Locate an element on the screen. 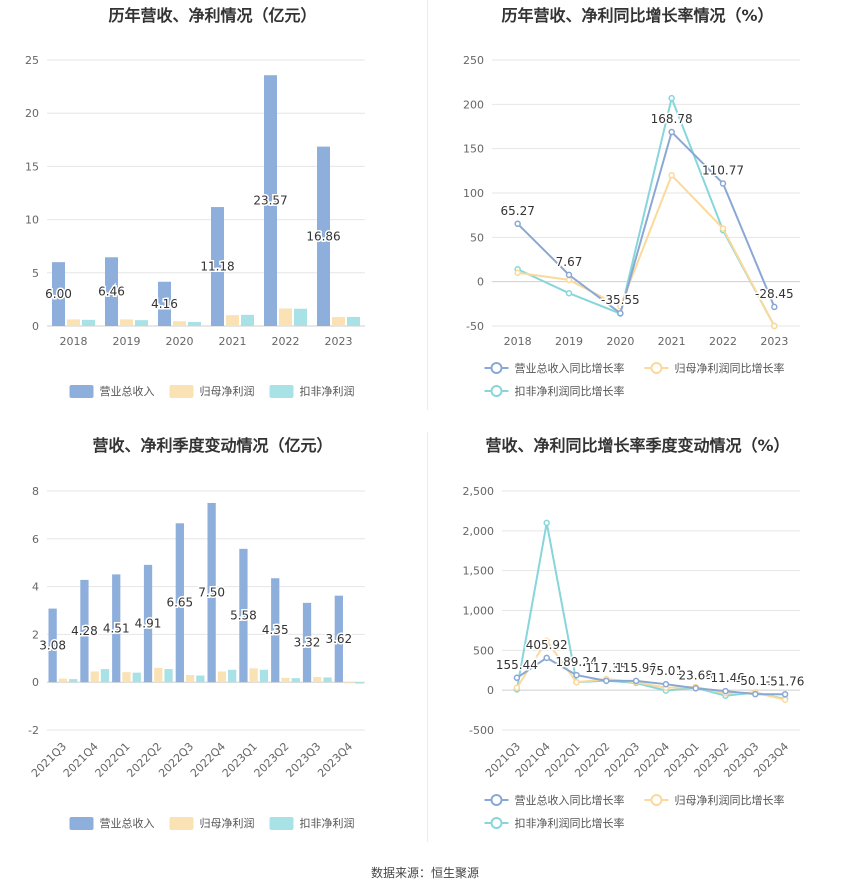  y-tick-label: 2,500 is located at coordinates (479, 491).